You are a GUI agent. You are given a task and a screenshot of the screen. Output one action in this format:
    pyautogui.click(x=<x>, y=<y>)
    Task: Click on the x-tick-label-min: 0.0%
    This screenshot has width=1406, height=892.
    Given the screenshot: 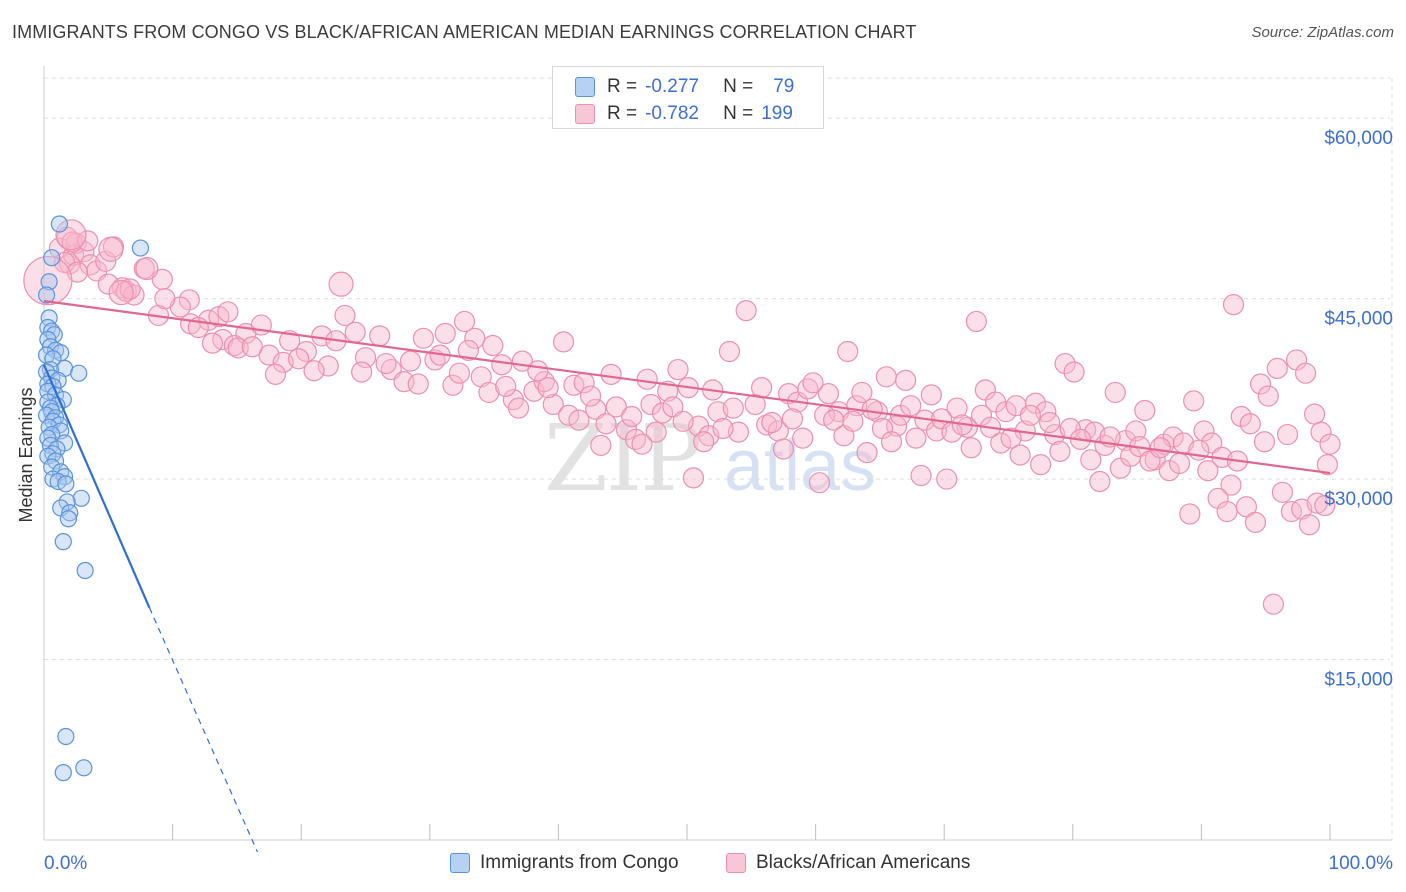 What is the action you would take?
    pyautogui.click(x=65, y=863)
    